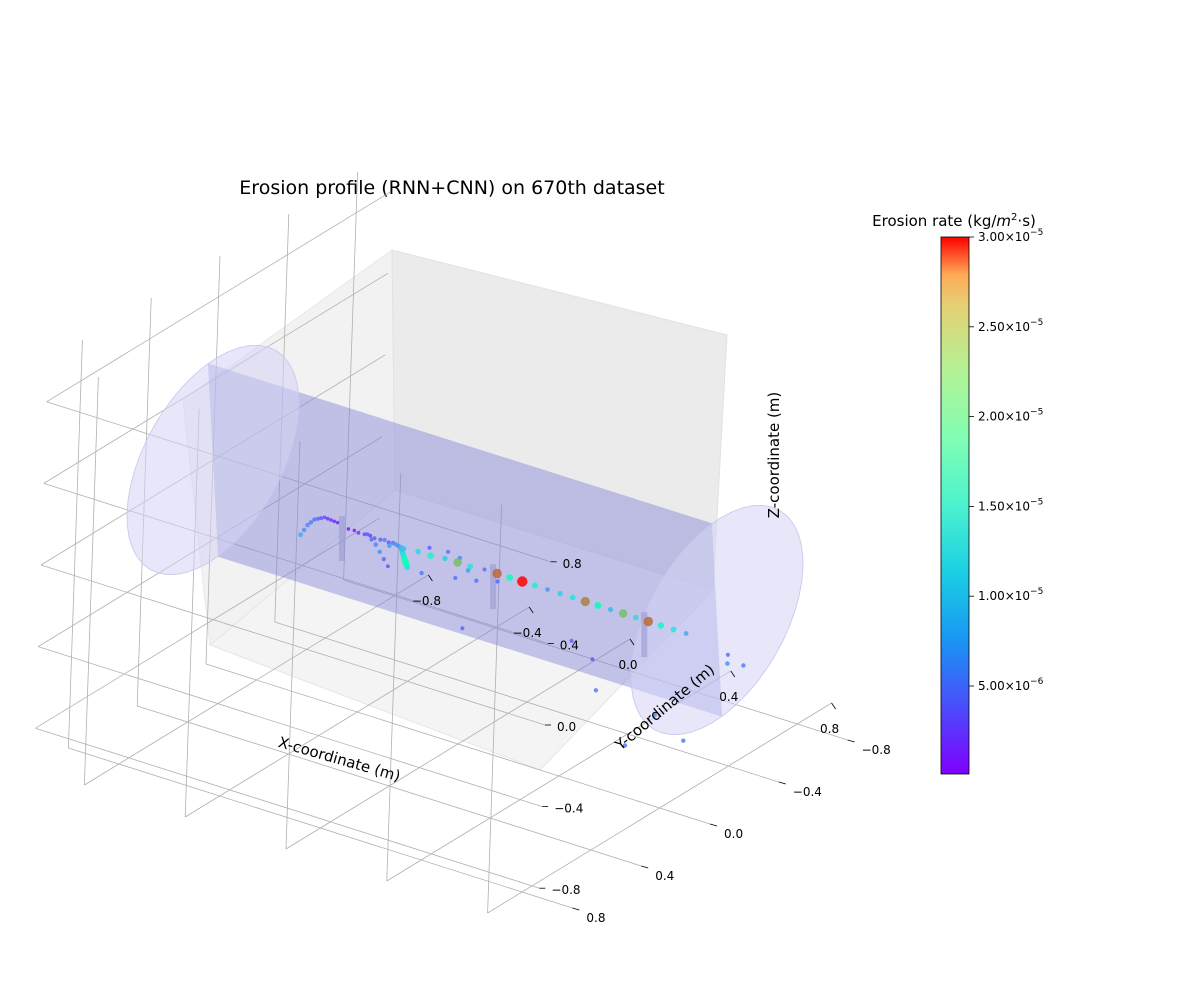 This screenshot has height=1000, width=1200. What do you see at coordinates (717, 620) in the screenshot?
I see `pipe-outlet-cap` at bounding box center [717, 620].